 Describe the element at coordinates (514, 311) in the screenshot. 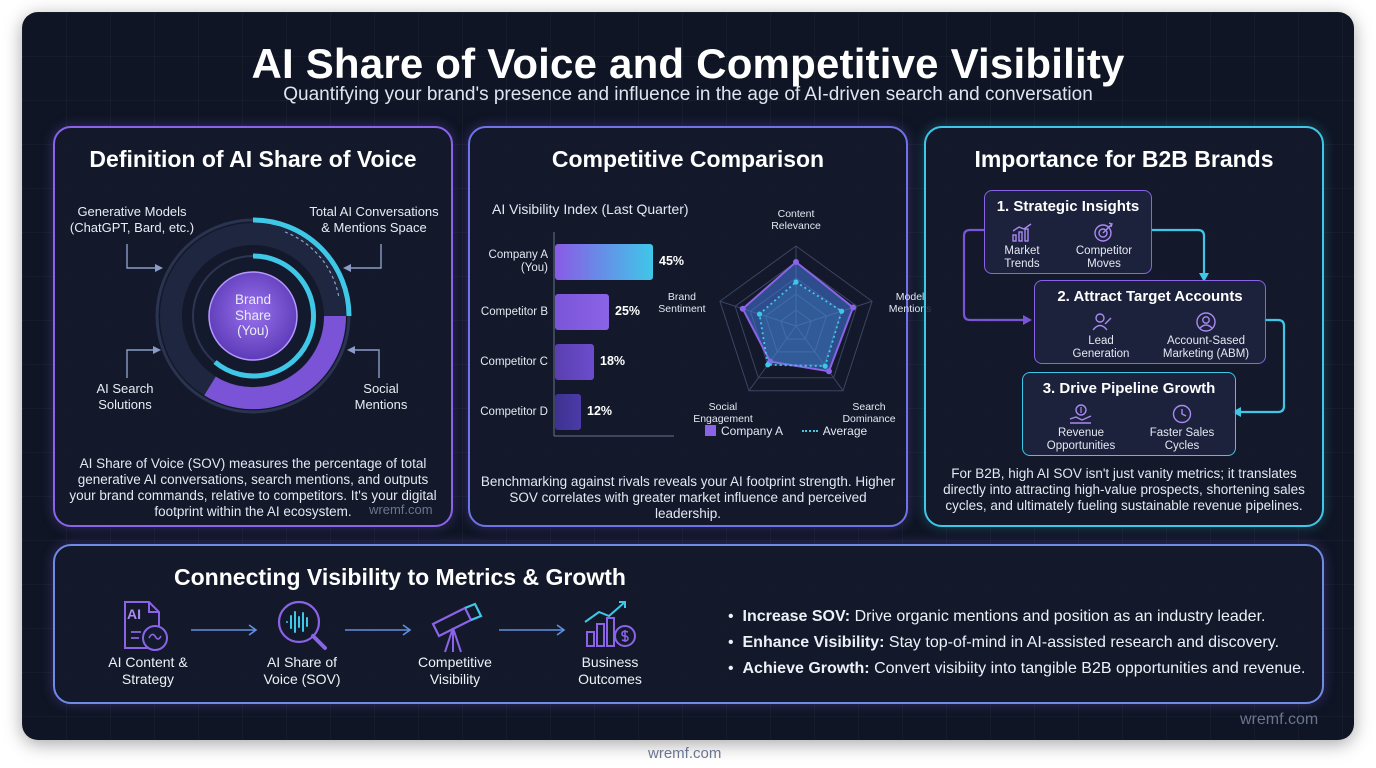

I see `bar-category-label: Competitor B` at that location.